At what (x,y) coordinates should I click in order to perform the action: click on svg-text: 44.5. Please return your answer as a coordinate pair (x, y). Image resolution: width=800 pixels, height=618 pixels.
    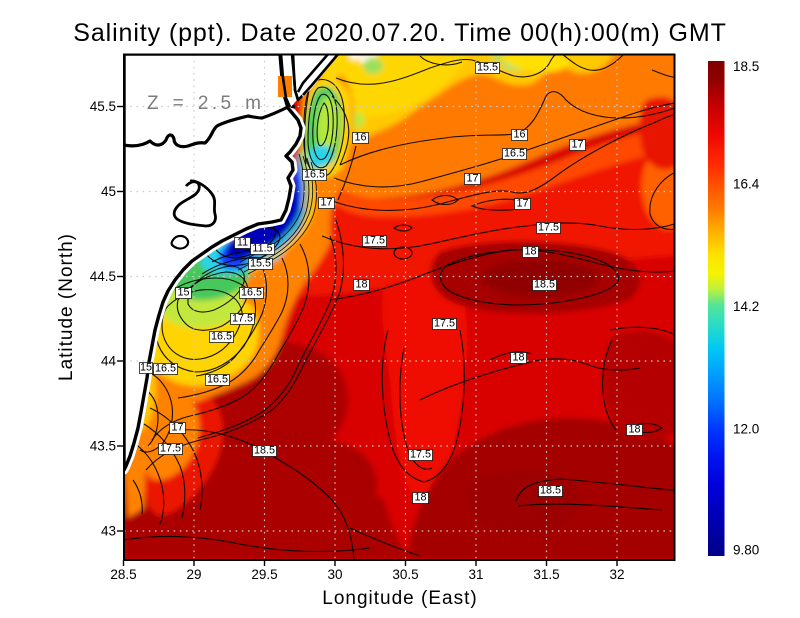
    Looking at the image, I should click on (103, 276).